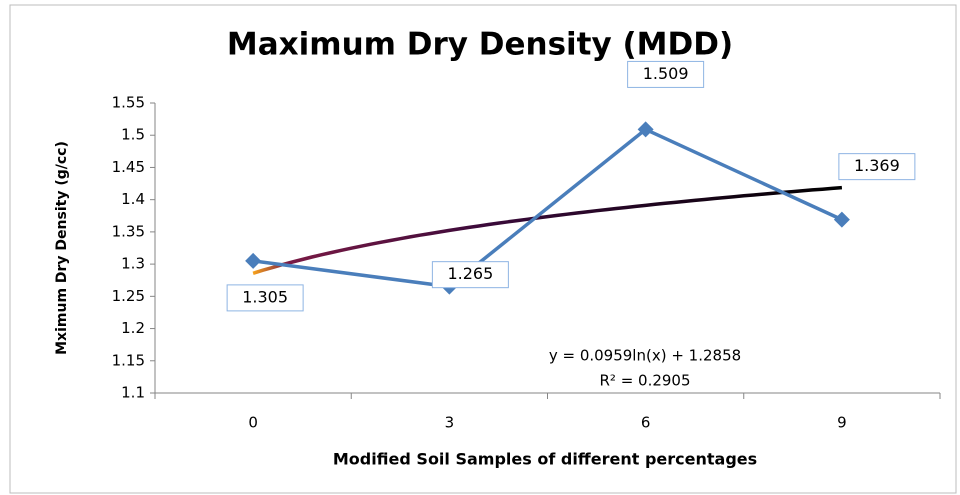  Describe the element at coordinates (133, 264) in the screenshot. I see `y-tick-label: 1.3` at that location.